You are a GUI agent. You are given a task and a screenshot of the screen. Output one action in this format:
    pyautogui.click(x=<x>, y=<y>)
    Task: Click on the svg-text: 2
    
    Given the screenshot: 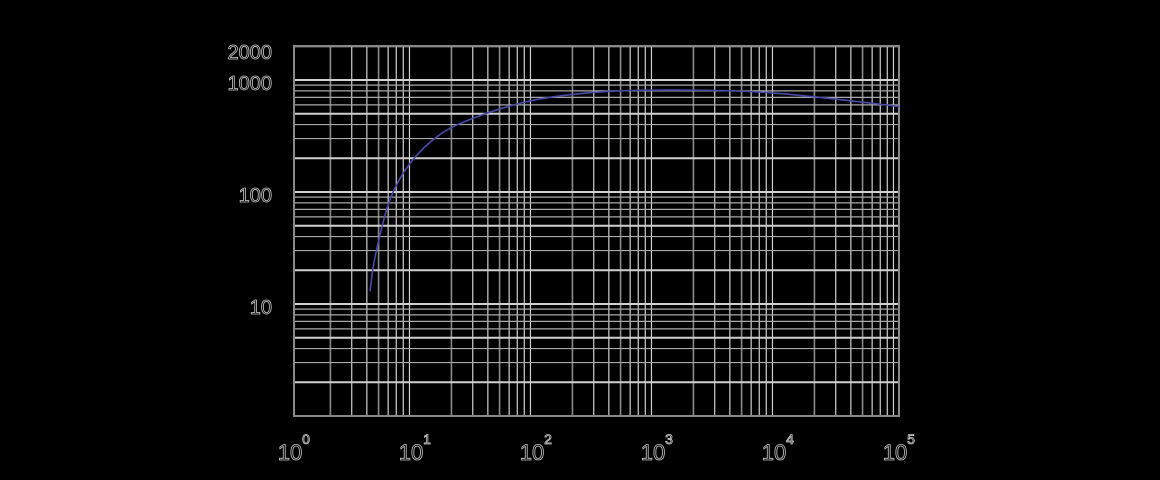 What is the action you would take?
    pyautogui.click(x=548, y=439)
    